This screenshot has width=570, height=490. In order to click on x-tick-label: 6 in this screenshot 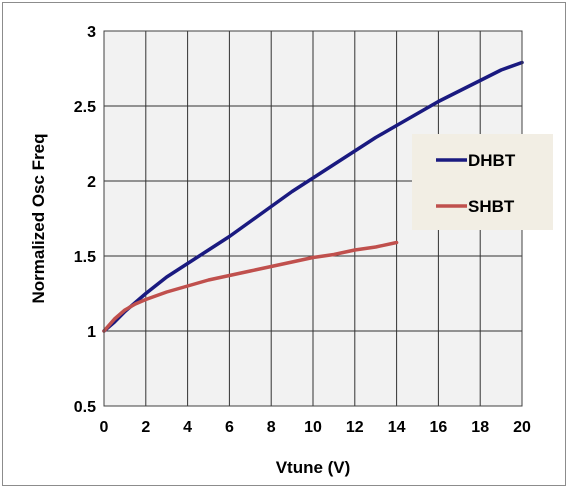, I will do `click(229, 427)`.